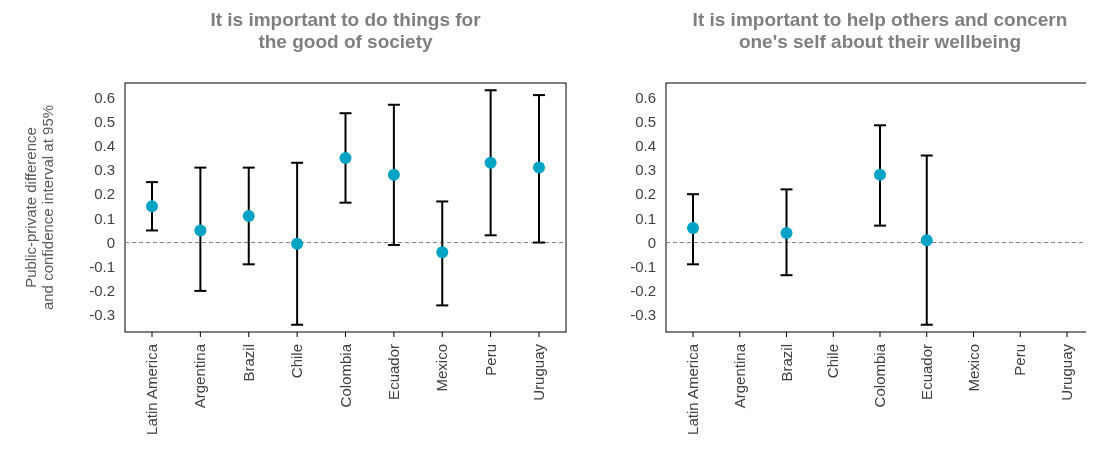  I want to click on y-axis-title: Public-private difference and confidence interval at 95%, so click(39, 207).